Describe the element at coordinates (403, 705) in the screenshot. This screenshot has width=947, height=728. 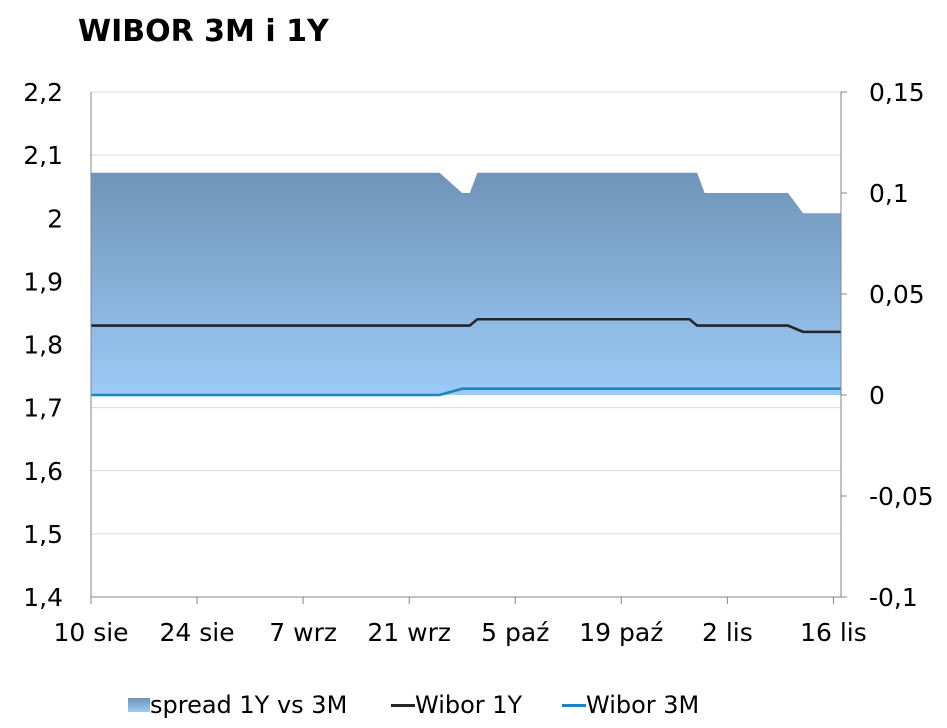
I see `legend-swatch-wibor-1y` at that location.